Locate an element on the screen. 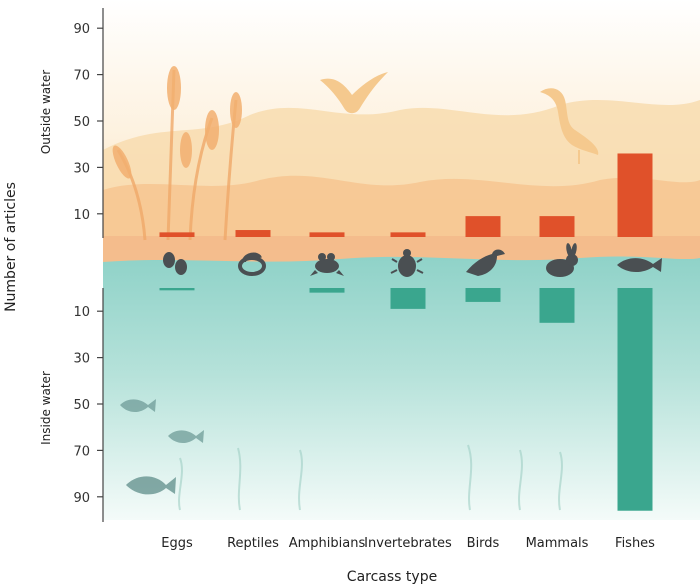 The height and width of the screenshot is (587, 700). bar-outside-eggs is located at coordinates (177, 234).